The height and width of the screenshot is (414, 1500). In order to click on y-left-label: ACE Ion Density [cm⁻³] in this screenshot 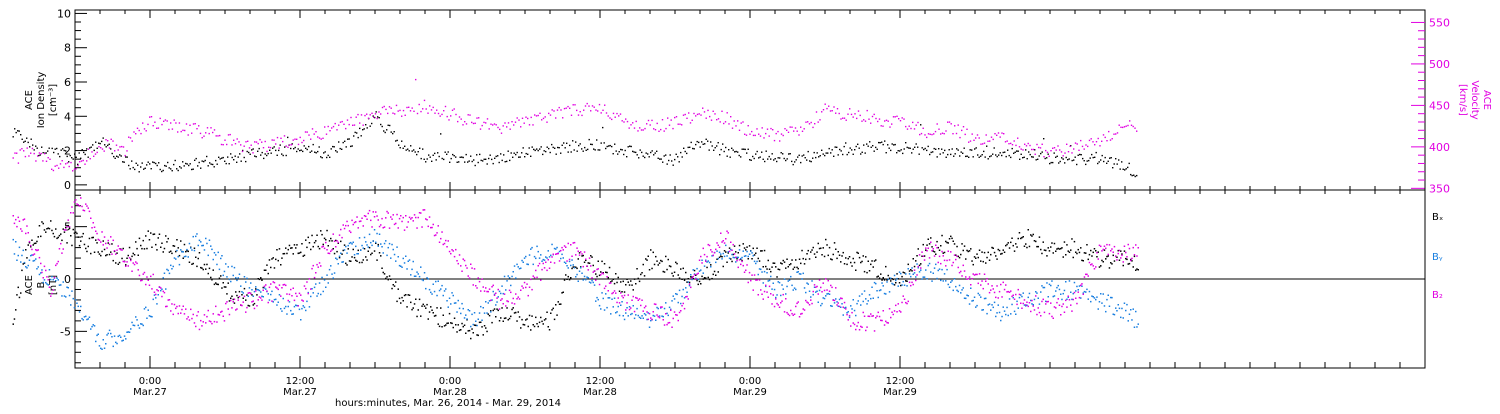, I will do `click(41, 100)`.